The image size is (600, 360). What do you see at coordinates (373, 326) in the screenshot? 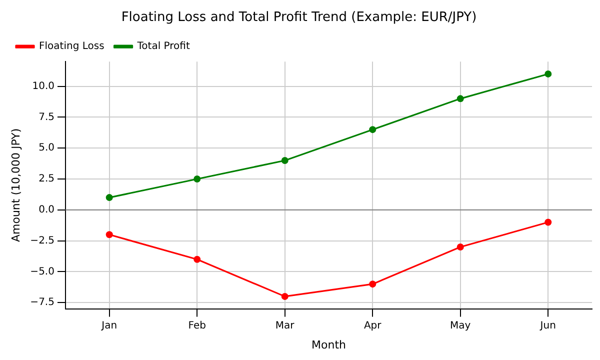
I see `x-tick-label: Apr` at bounding box center [373, 326].